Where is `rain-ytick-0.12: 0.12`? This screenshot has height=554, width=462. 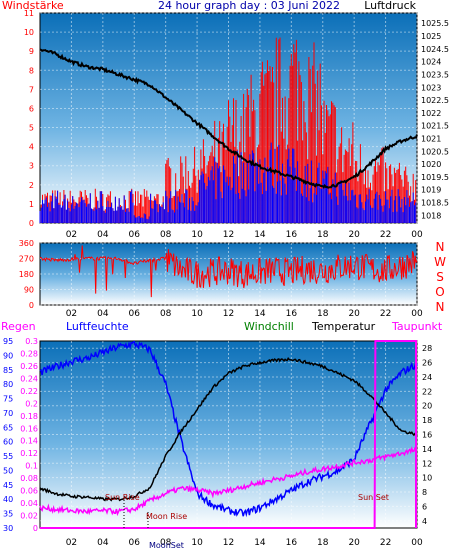
rain-ytick-0.12: 0.12 is located at coordinates (29, 453).